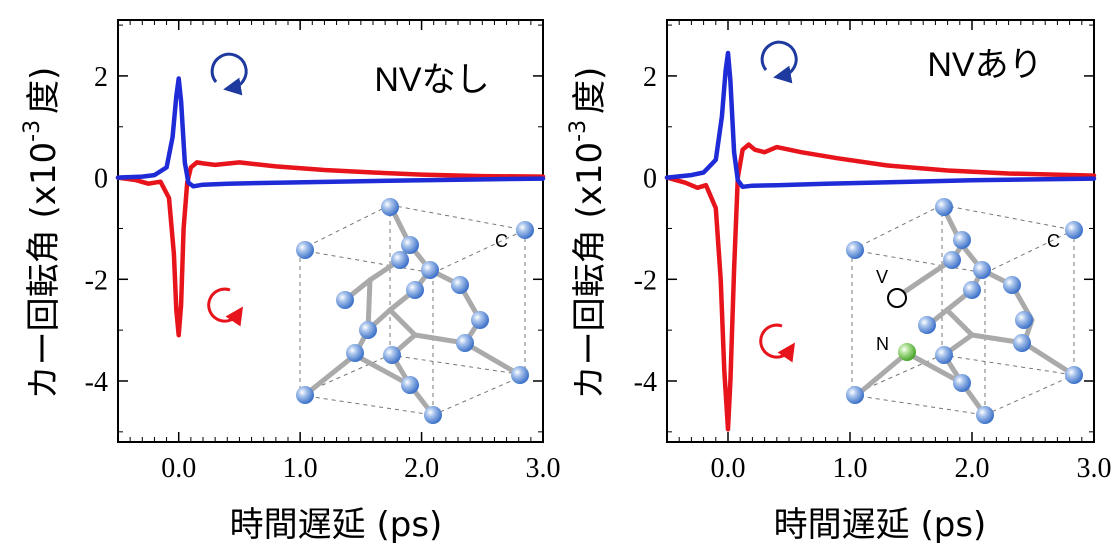 The image size is (1120, 554). Describe the element at coordinates (431, 80) in the screenshot. I see `panel-label: NVなし` at that location.